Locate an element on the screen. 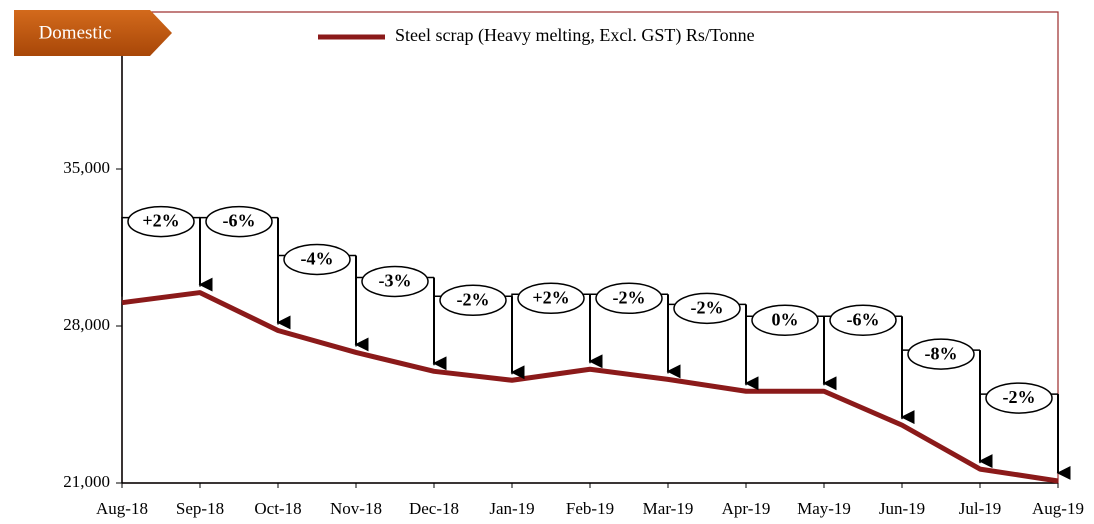 The image size is (1094, 524). x-tick-label: Apr-19 is located at coordinates (746, 508).